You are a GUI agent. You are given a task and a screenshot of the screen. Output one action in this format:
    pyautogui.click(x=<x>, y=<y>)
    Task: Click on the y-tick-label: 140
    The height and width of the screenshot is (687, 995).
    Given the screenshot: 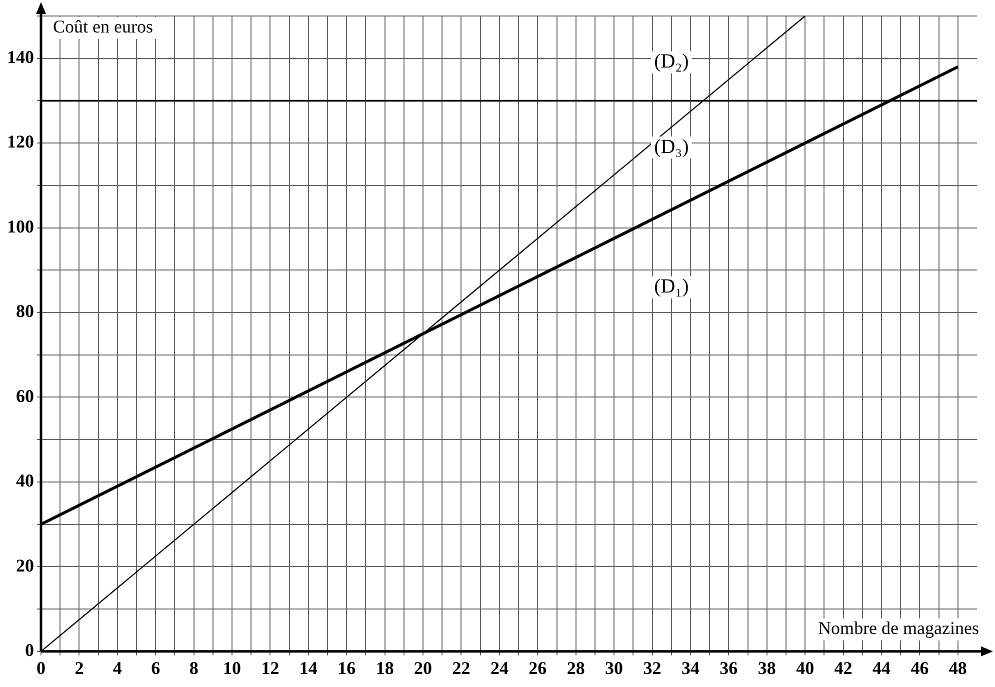 What is the action you would take?
    pyautogui.click(x=20, y=57)
    